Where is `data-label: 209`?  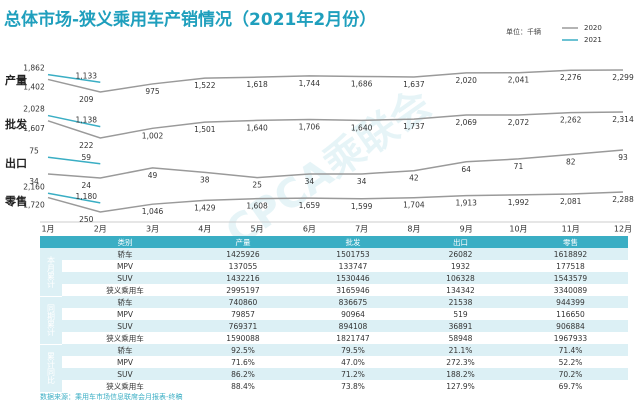 data-label: 209 is located at coordinates (86, 99).